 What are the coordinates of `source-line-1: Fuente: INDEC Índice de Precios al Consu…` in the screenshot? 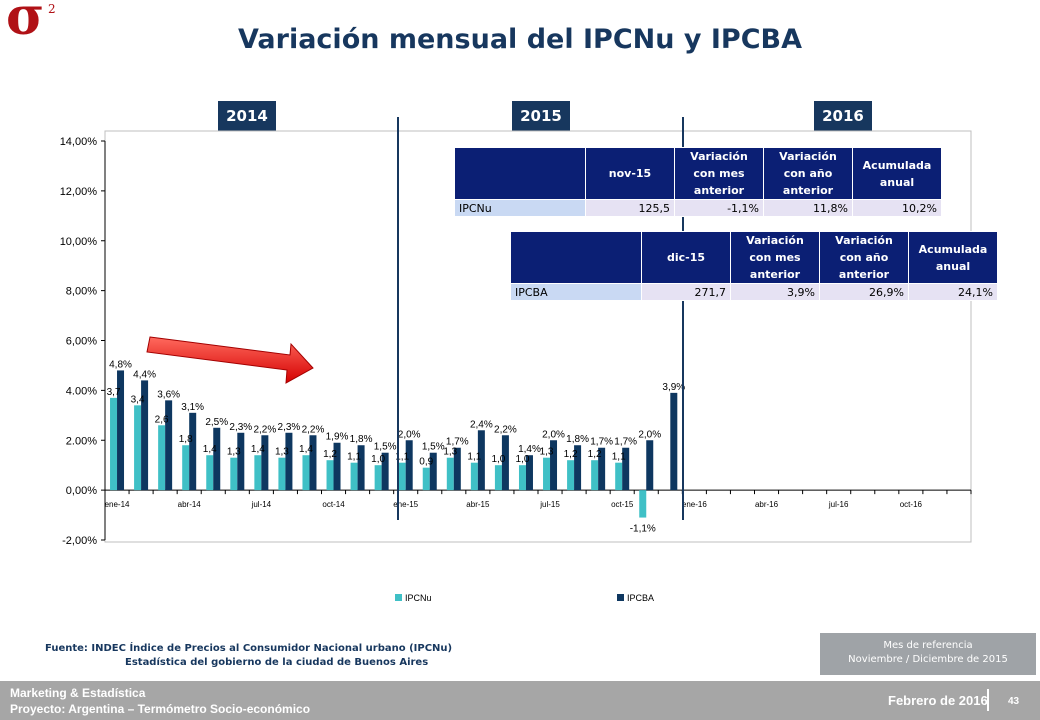 It's located at (249, 648).